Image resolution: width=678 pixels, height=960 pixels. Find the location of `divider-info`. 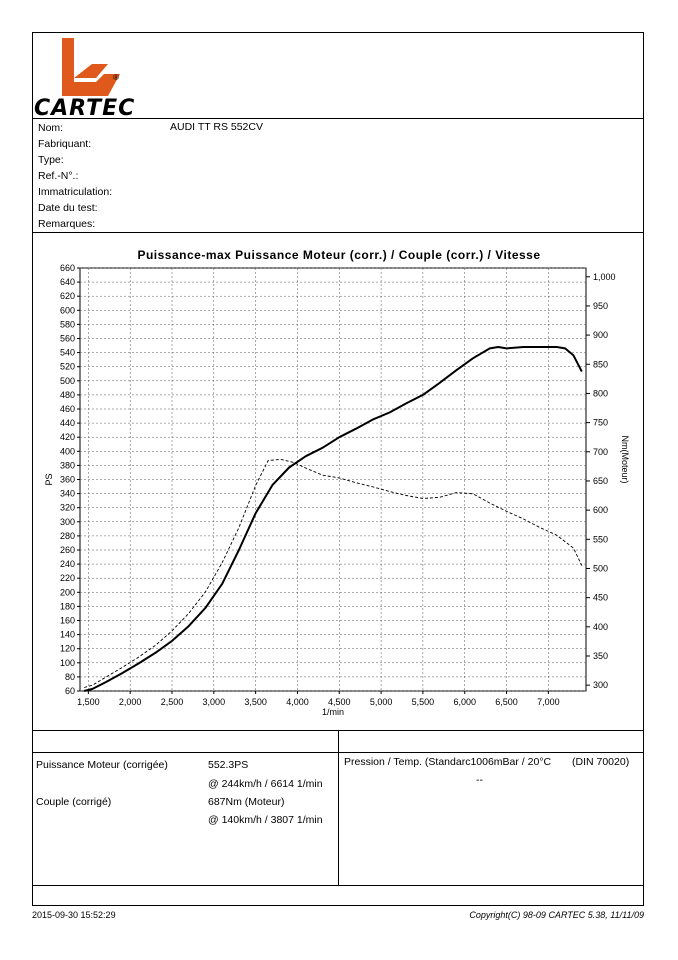

divider-info is located at coordinates (338, 232).